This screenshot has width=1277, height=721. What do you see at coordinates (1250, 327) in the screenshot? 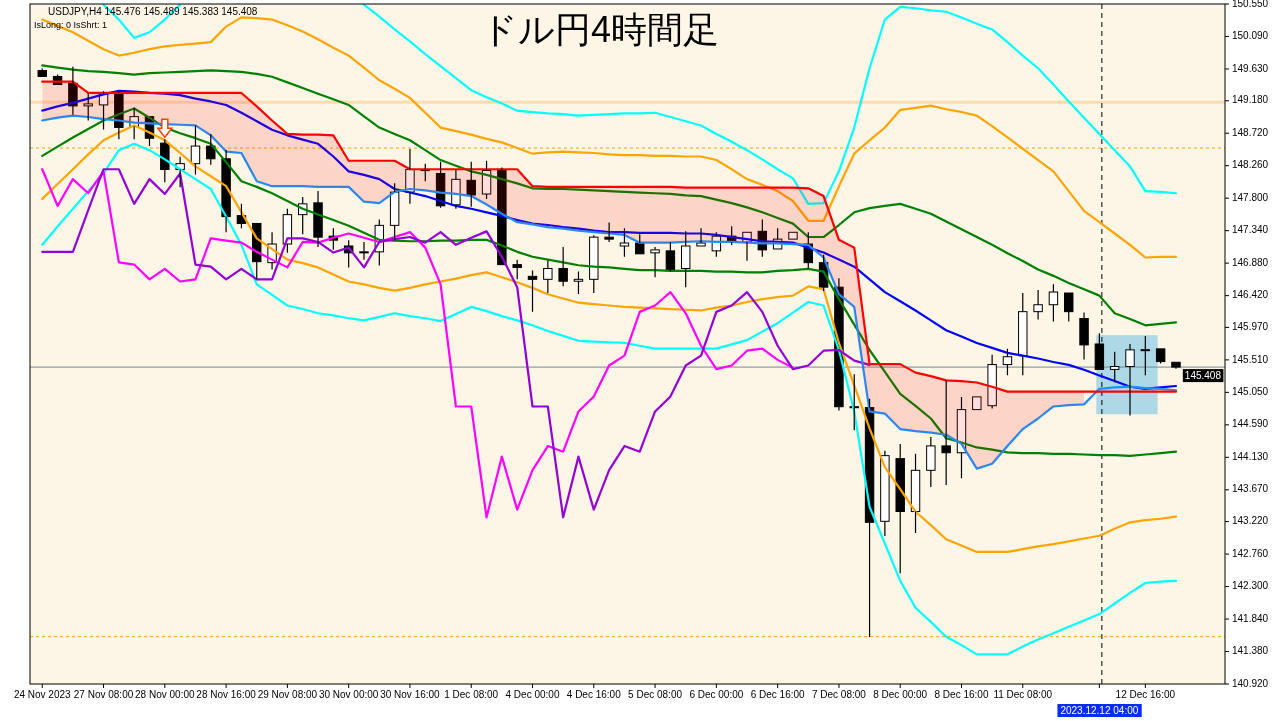
I see `y-tick-label: 145.970` at bounding box center [1250, 327].